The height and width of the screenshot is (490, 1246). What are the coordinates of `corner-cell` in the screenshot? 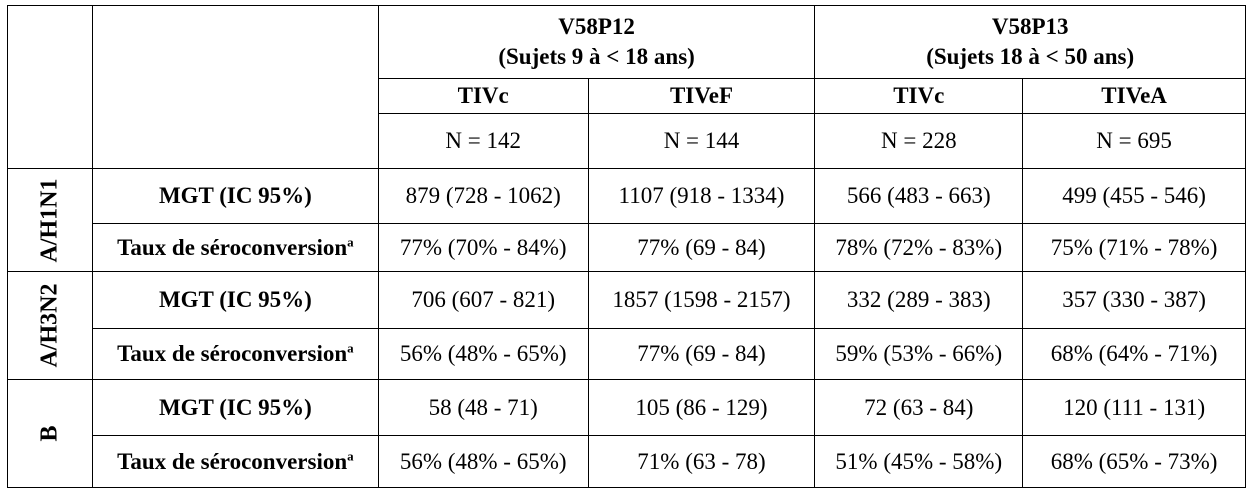 It's located at (50, 87).